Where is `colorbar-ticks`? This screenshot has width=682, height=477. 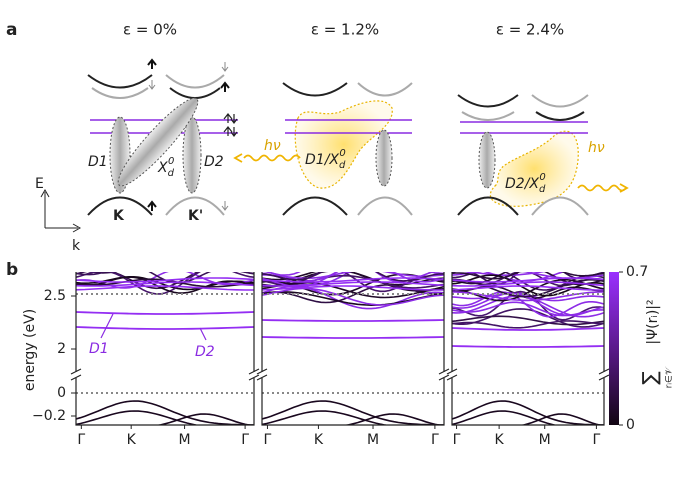
colorbar-ticks is located at coordinates (621, 348).